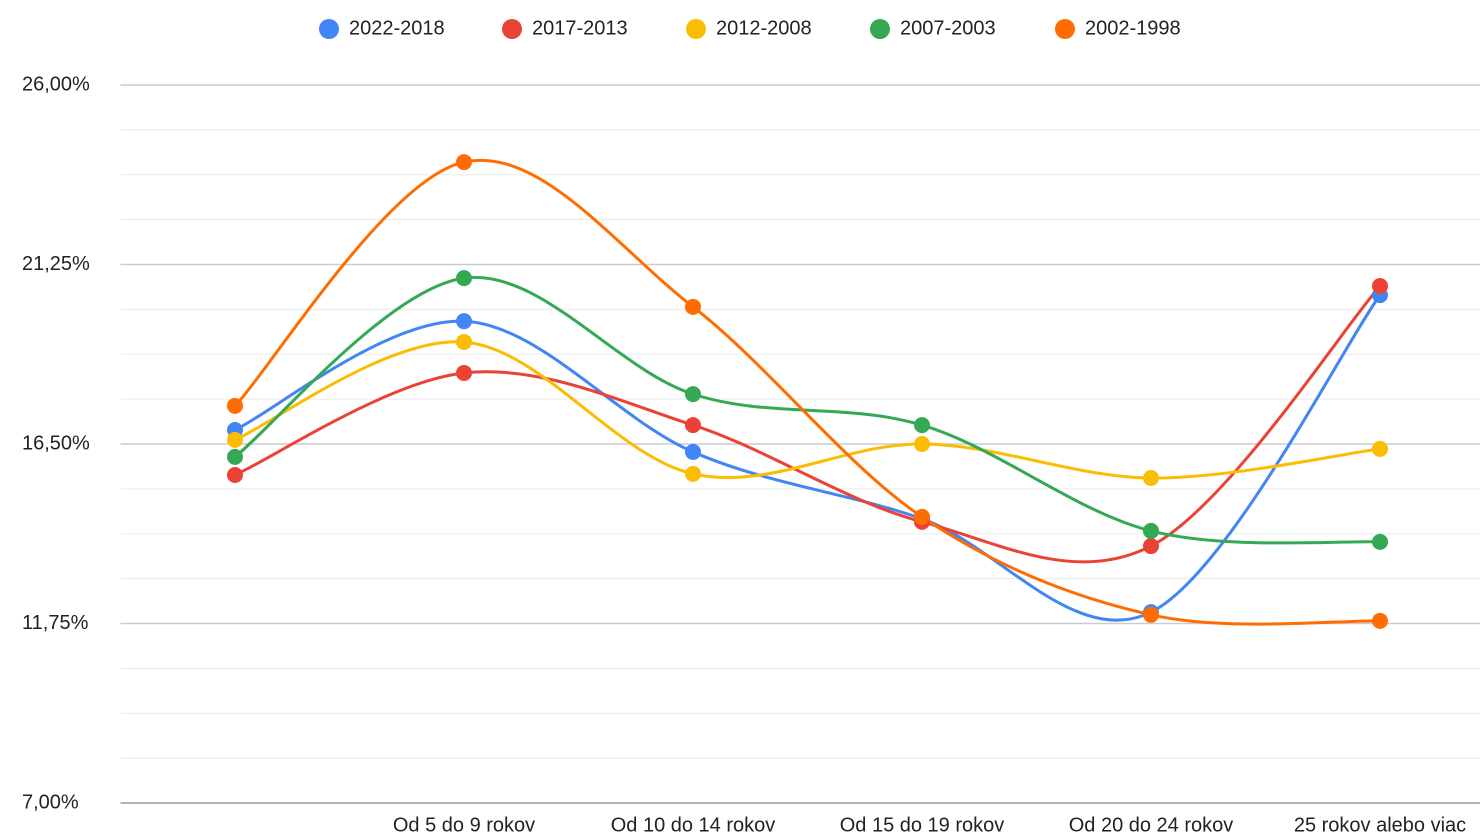  Describe the element at coordinates (1151, 825) in the screenshot. I see `x-tick-label: Od 20 do 24 rokov` at that location.